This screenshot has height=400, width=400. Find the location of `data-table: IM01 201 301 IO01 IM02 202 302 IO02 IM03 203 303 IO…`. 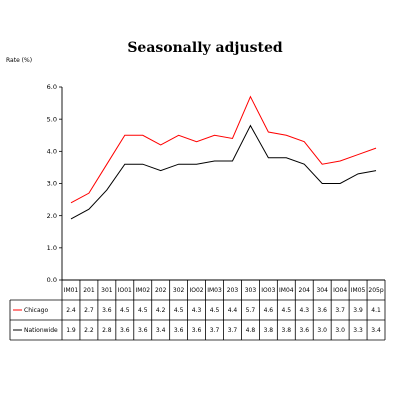

data-table: IM01 201 301 IO01 IM02 202 302 IO02 IM03 203 303 IO… is located at coordinates (197, 310).